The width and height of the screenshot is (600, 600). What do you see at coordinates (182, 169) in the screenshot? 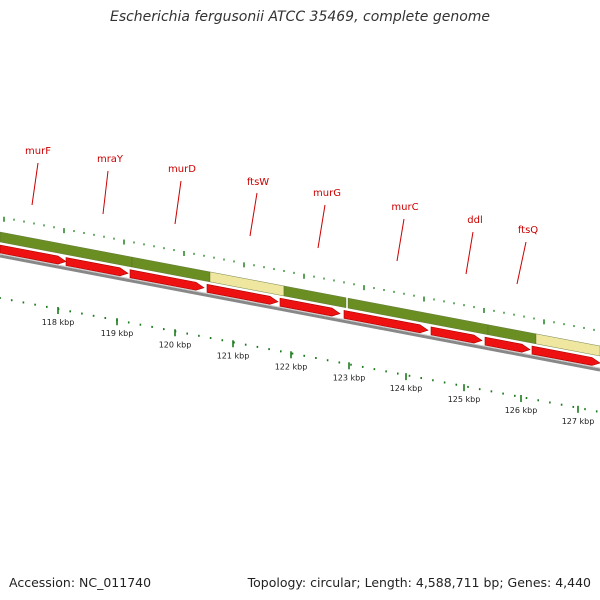
I see `gene-label-murD: murD` at bounding box center [182, 169].